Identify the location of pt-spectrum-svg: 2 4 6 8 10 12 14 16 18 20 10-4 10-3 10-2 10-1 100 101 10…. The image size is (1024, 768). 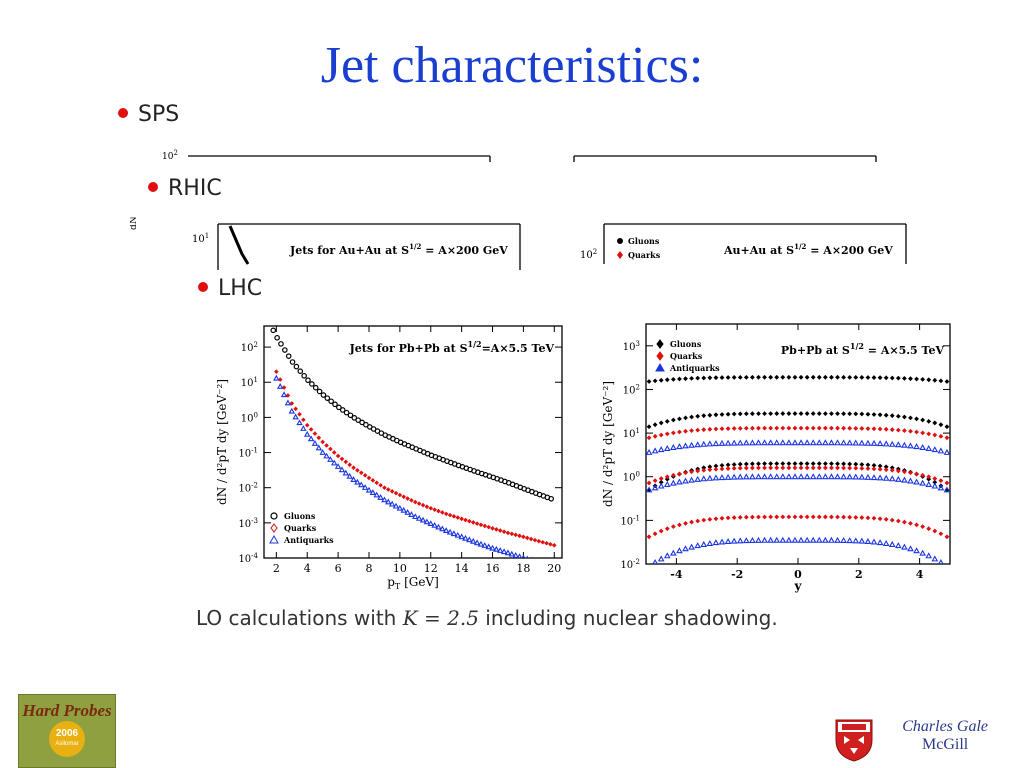
(389, 458).